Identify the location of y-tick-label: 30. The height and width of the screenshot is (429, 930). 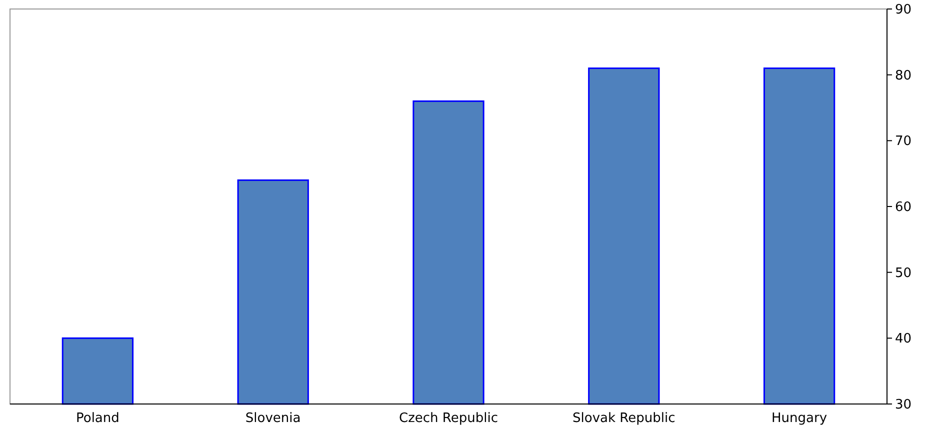
(903, 405).